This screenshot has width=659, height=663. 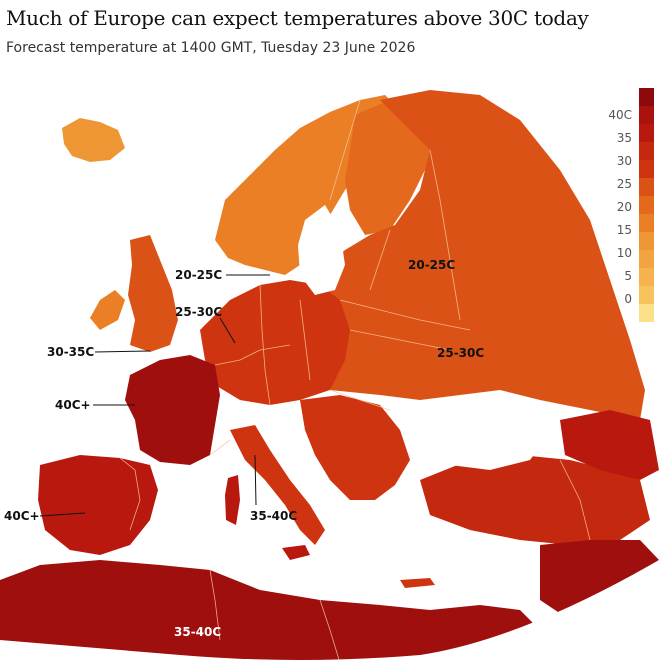 What do you see at coordinates (71, 352) in the screenshot?
I see `label-britain: 30-35C` at bounding box center [71, 352].